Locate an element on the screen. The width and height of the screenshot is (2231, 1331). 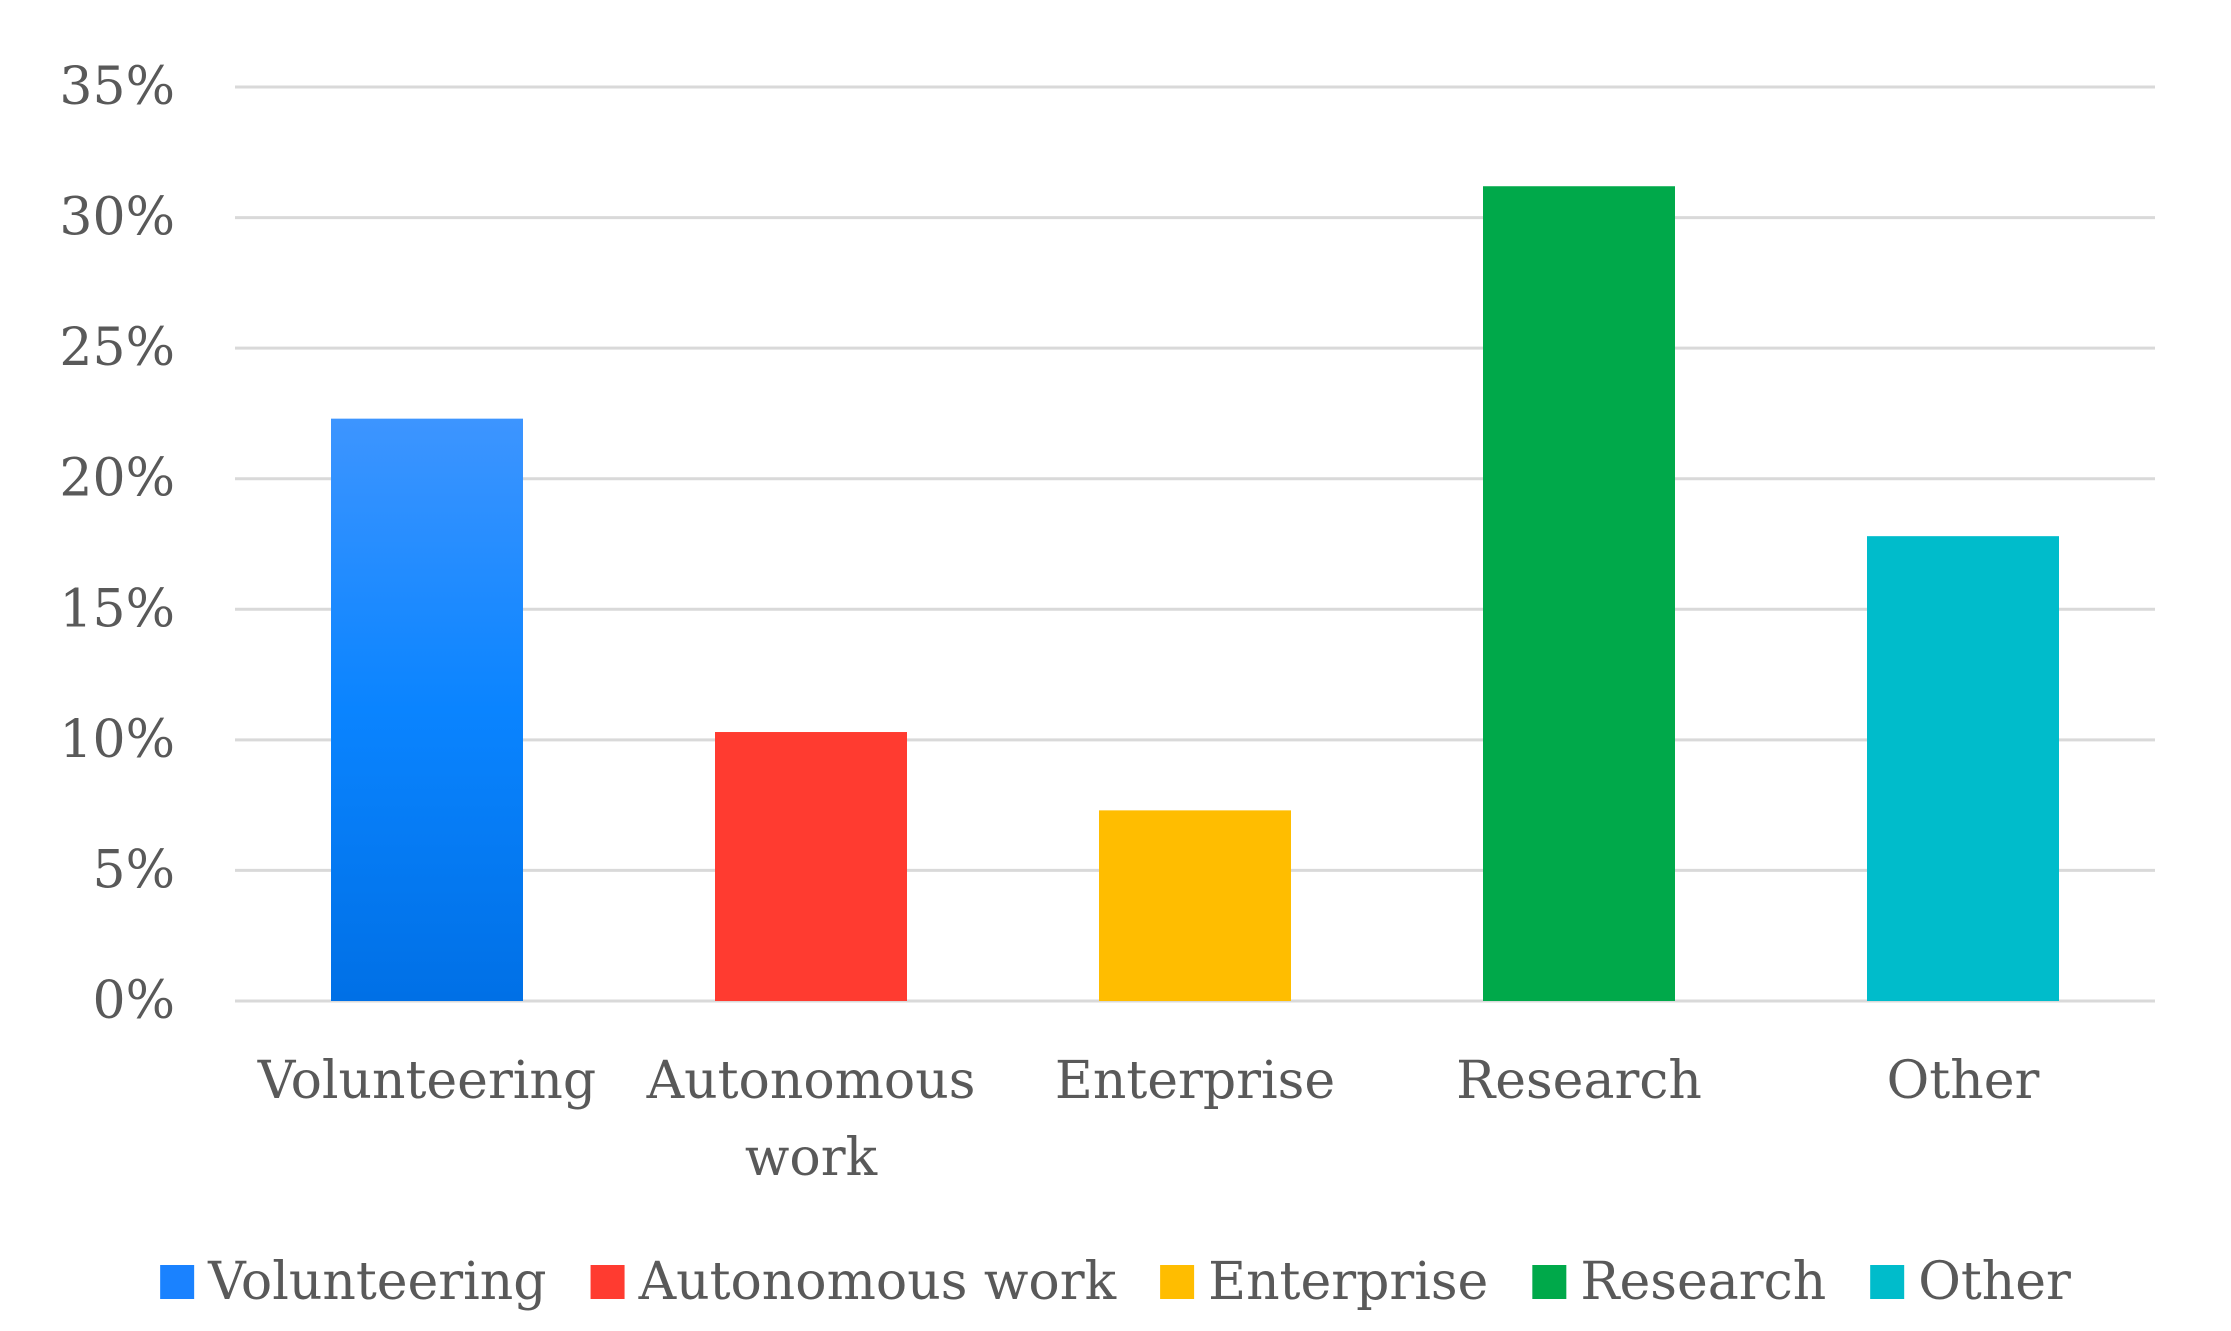
y-tick-label: 10% is located at coordinates (117, 740).